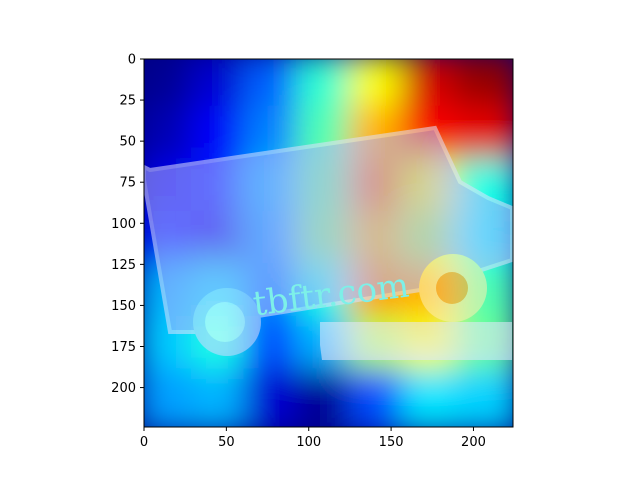 This screenshot has width=640, height=480. Describe the element at coordinates (132, 60) in the screenshot. I see `y-tick-label: 0` at that location.